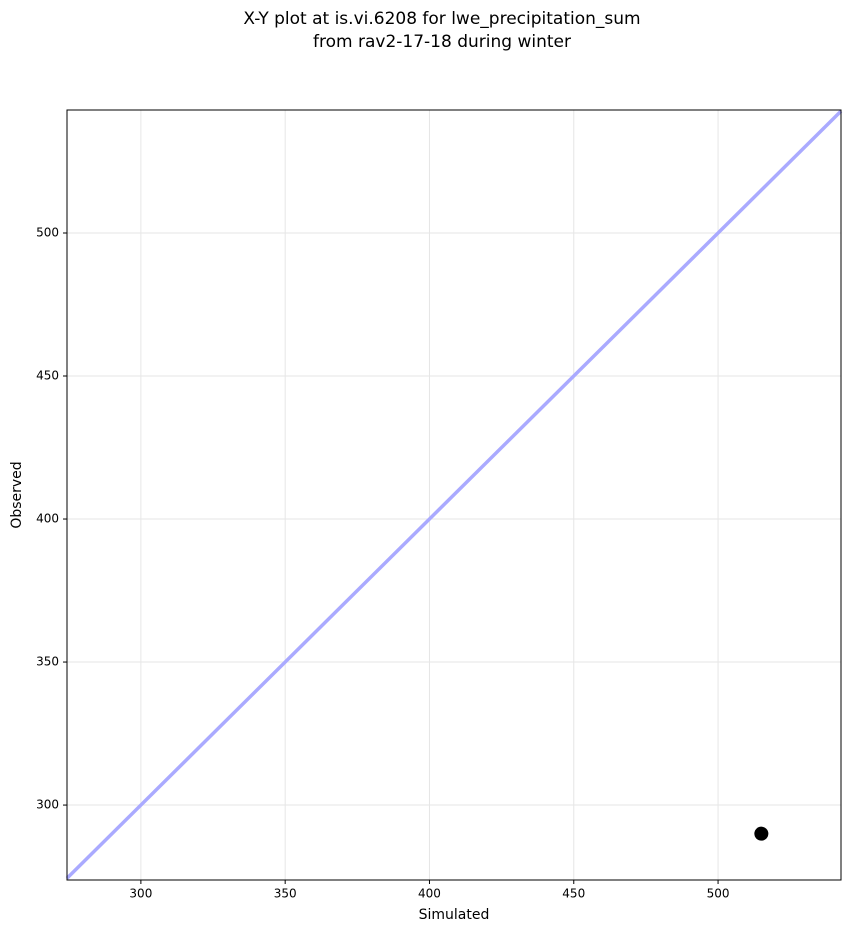  Describe the element at coordinates (442, 42) in the screenshot. I see `chart-title: from rav2-17-18 during winter` at that location.